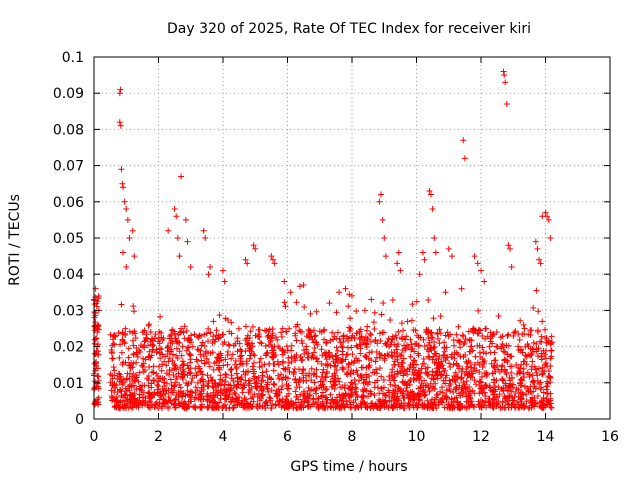  What do you see at coordinates (68, 94) in the screenshot?
I see `y-tick-label: 0.09` at bounding box center [68, 94].